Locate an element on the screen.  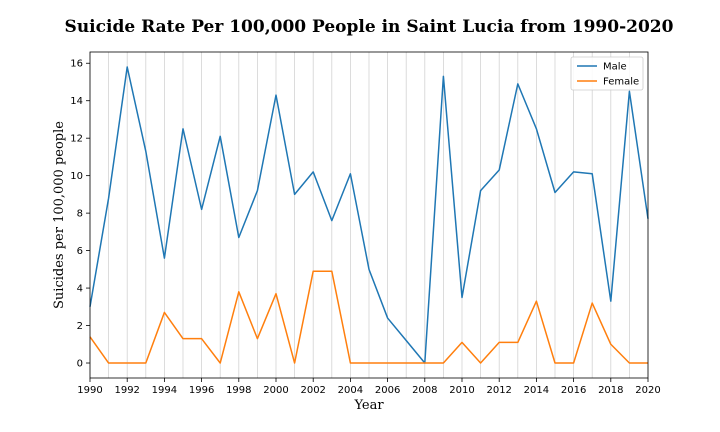
x-axis-label: Year is located at coordinates (368, 405).